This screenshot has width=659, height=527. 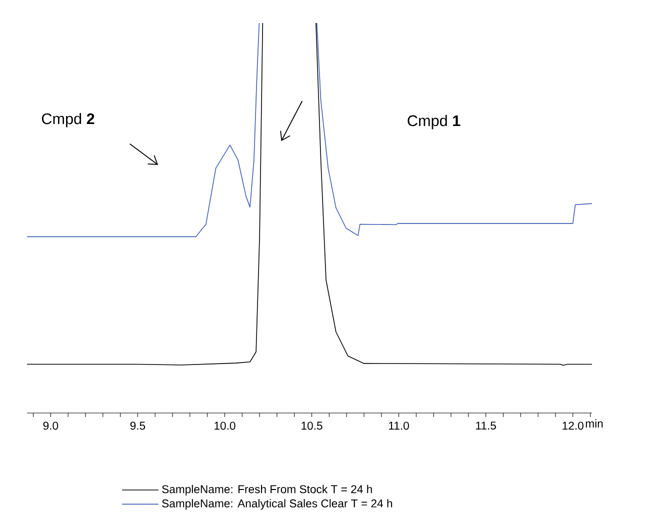 I want to click on legend-label: SampleName: Fresh From Stock T = 24 h, so click(x=267, y=490).